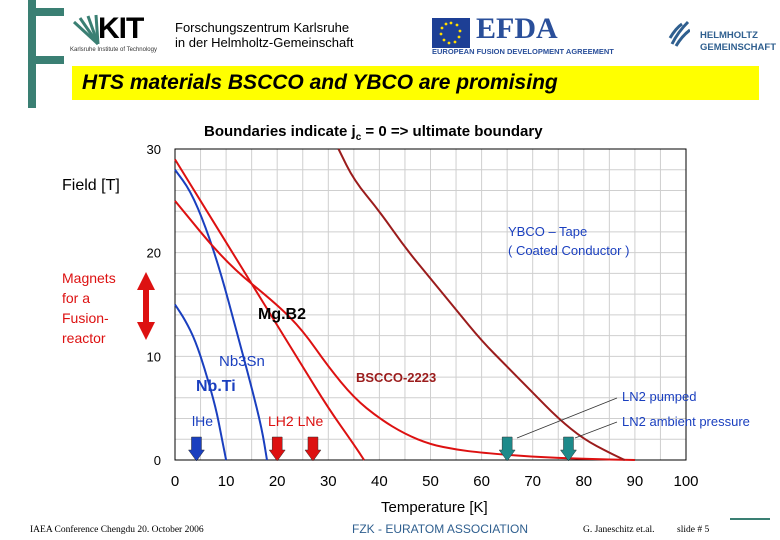  Describe the element at coordinates (685, 481) in the screenshot. I see `x-tick-label: 100` at that location.